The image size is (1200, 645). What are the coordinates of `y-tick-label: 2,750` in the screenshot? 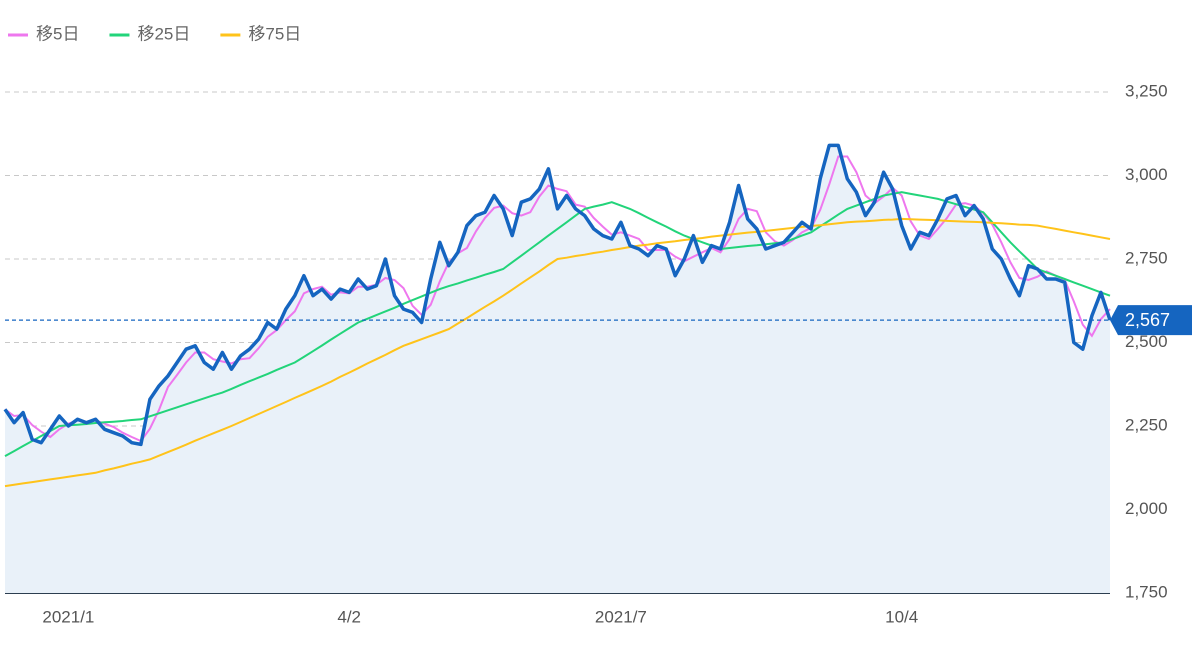 It's located at (1146, 257).